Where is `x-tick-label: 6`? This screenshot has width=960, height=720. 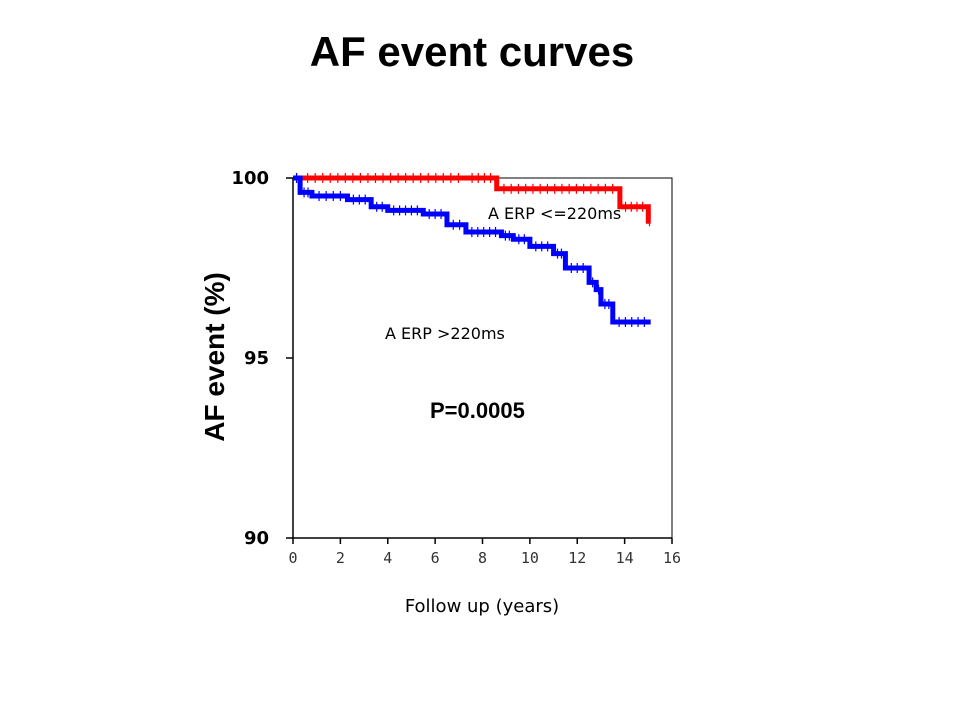
x-tick-label: 6 is located at coordinates (435, 558).